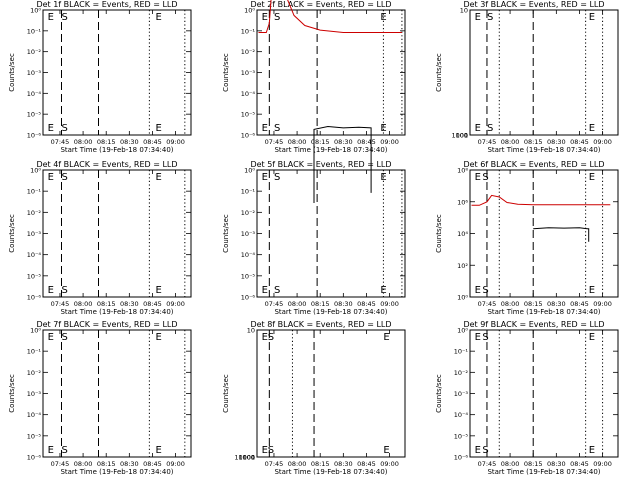  I want to click on panel-title: Det 6f BLACK = Events, RED = LLD, so click(533, 164).